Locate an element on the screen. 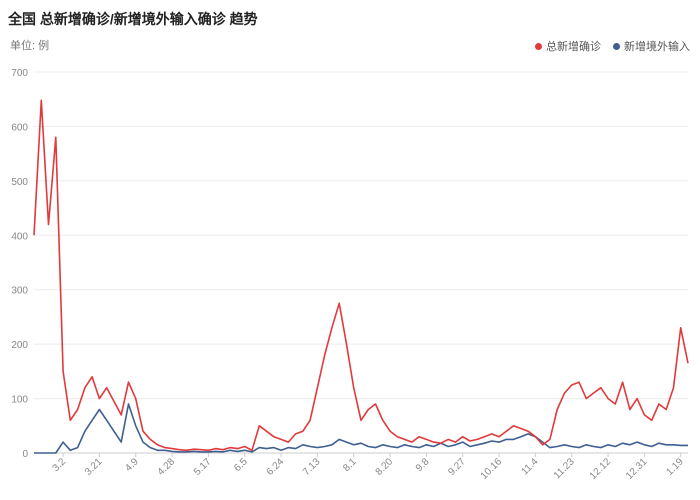 The width and height of the screenshot is (700, 500). y-tick-label: 0 is located at coordinates (25, 454).